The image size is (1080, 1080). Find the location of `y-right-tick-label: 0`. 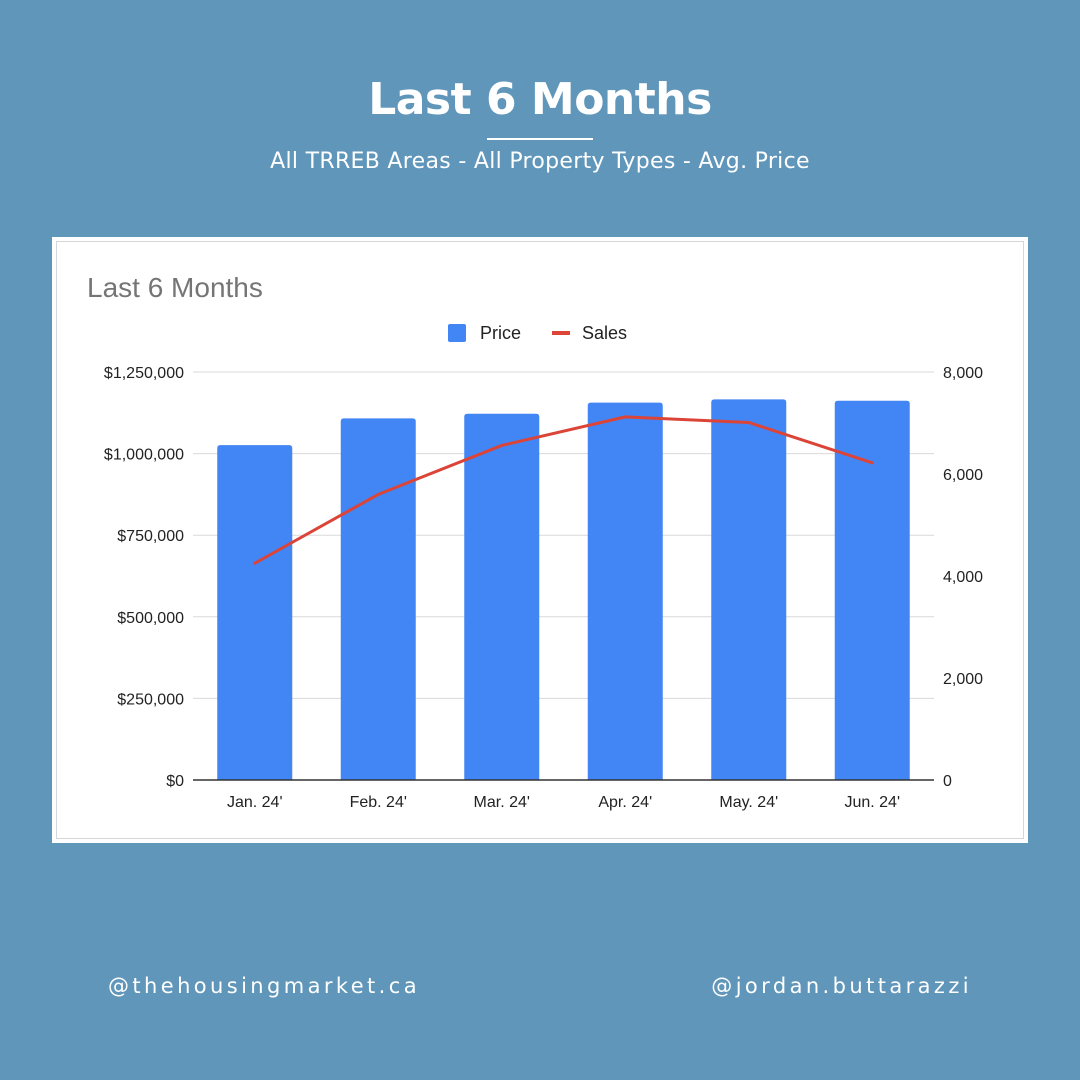

y-right-tick-label: 0 is located at coordinates (947, 781).